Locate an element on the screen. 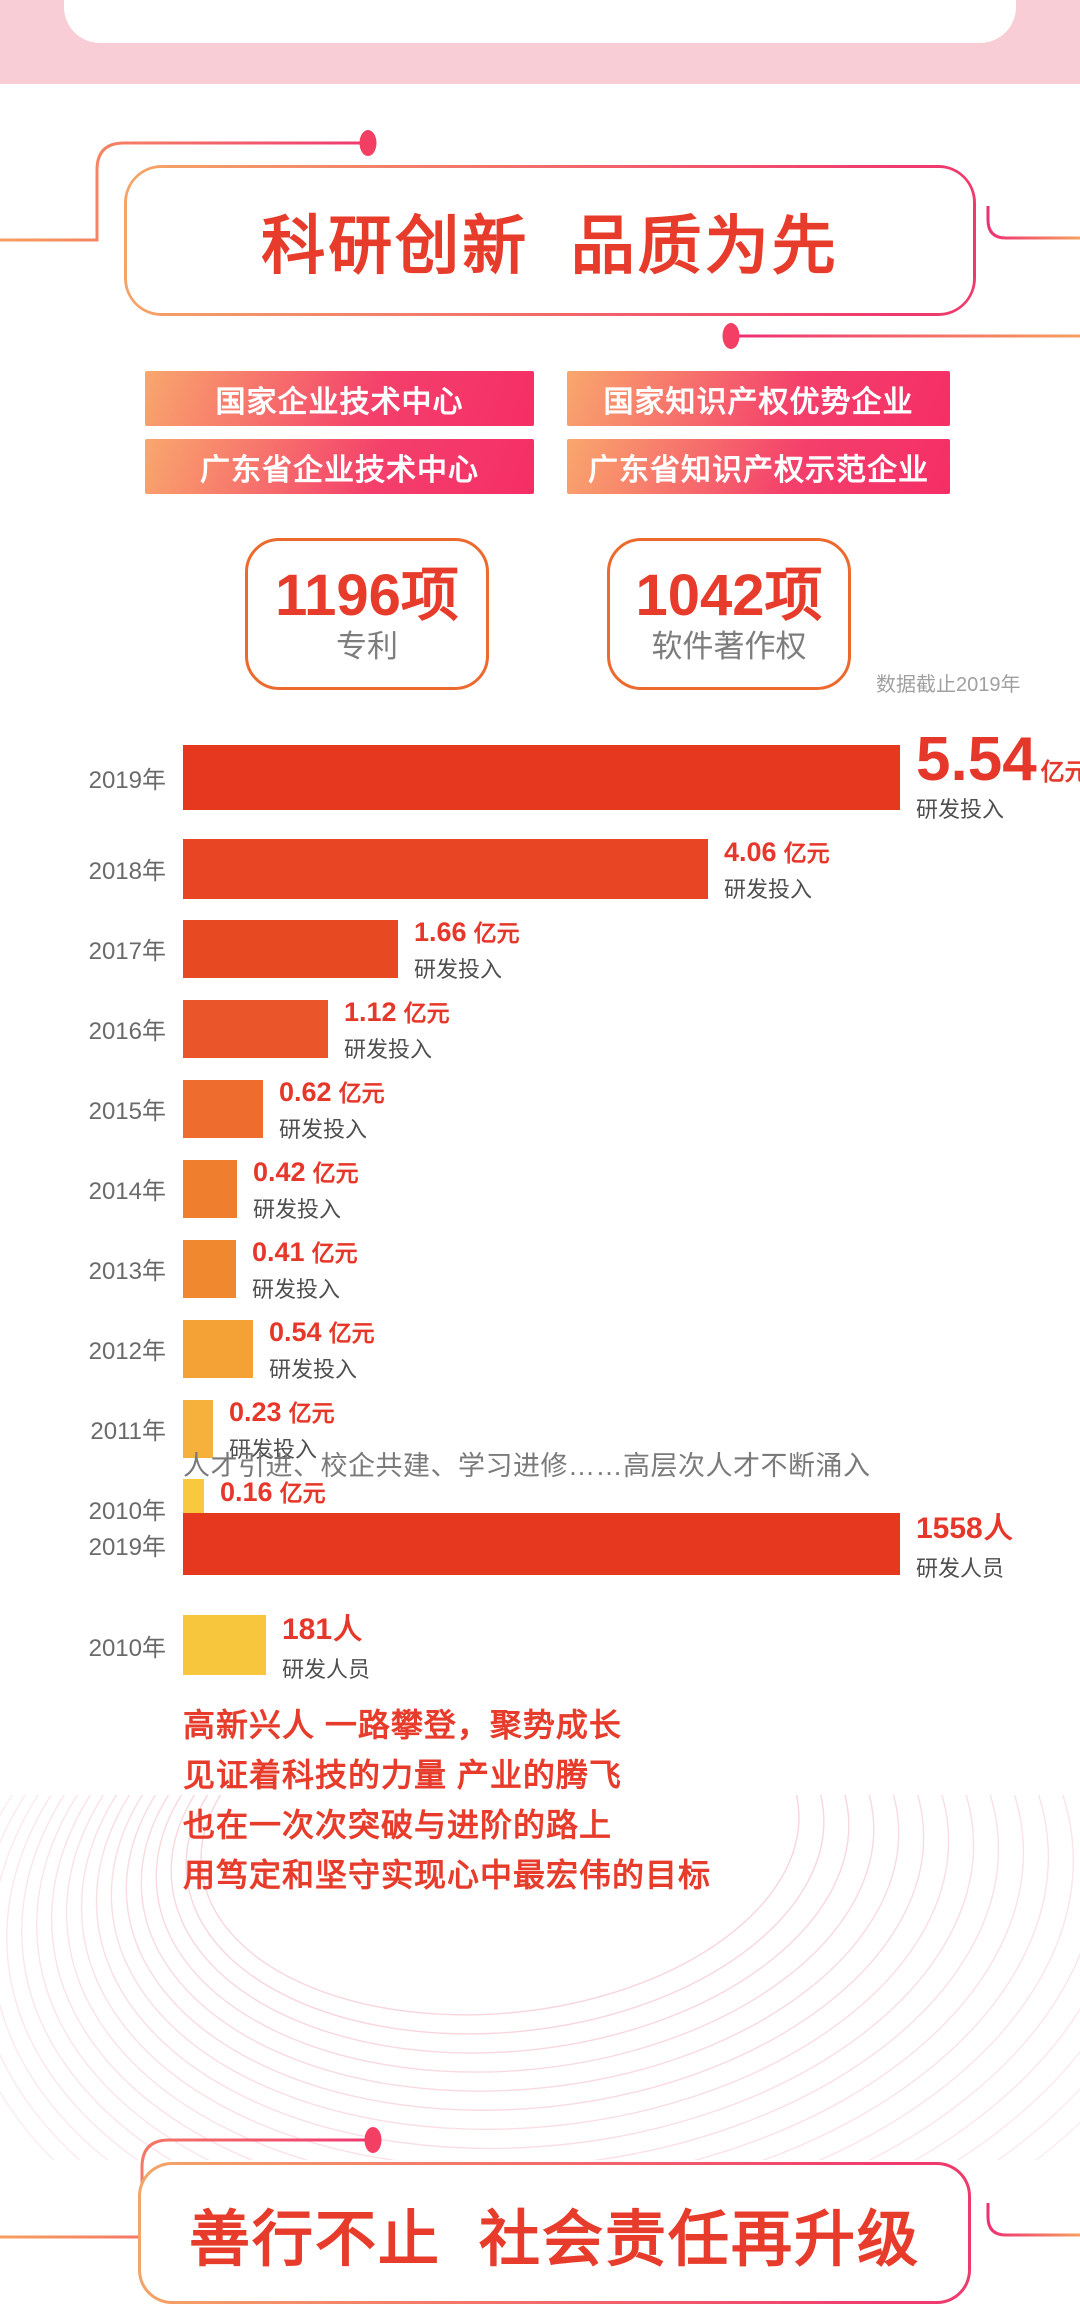  banner-inner: 科研创新 品质为先 is located at coordinates (550, 240).